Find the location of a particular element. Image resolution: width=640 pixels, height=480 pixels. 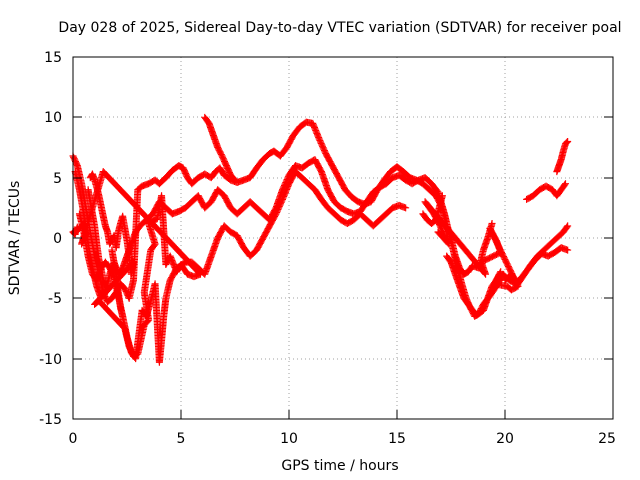

x-tick-label: 10 is located at coordinates (289, 439).